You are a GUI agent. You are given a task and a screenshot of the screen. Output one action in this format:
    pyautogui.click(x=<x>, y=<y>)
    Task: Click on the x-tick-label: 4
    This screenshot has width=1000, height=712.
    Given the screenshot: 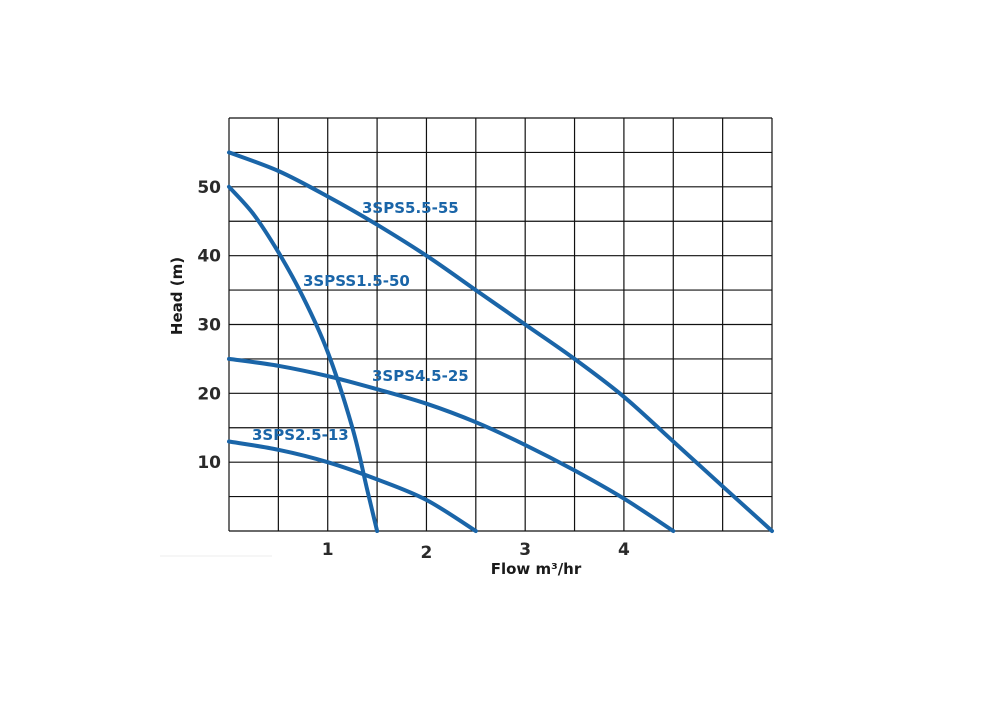 What is the action you would take?
    pyautogui.click(x=624, y=550)
    